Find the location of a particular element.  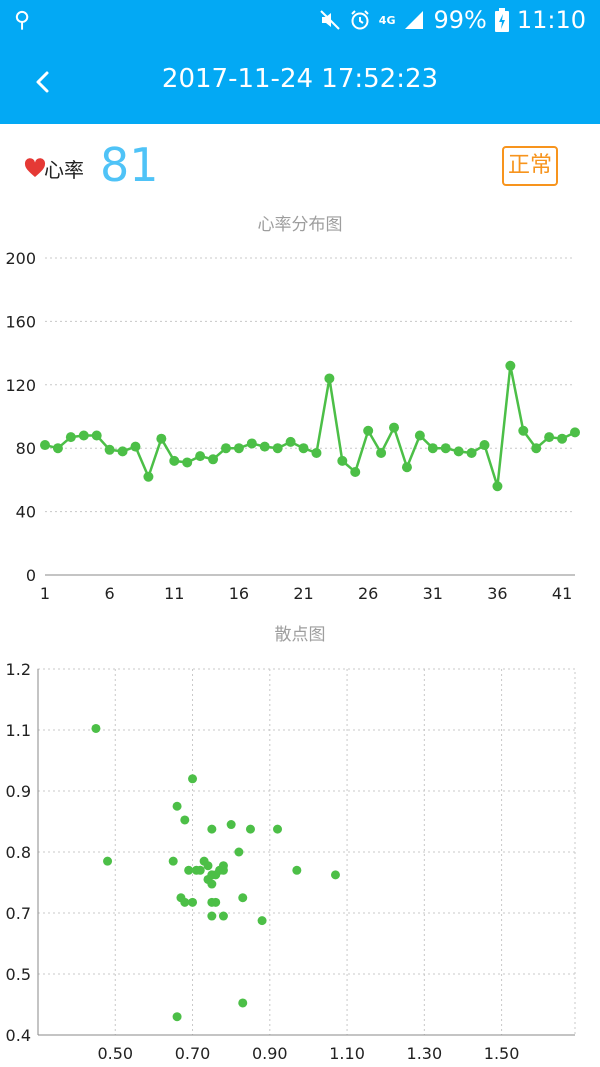

heart-icon is located at coordinates (35, 167).